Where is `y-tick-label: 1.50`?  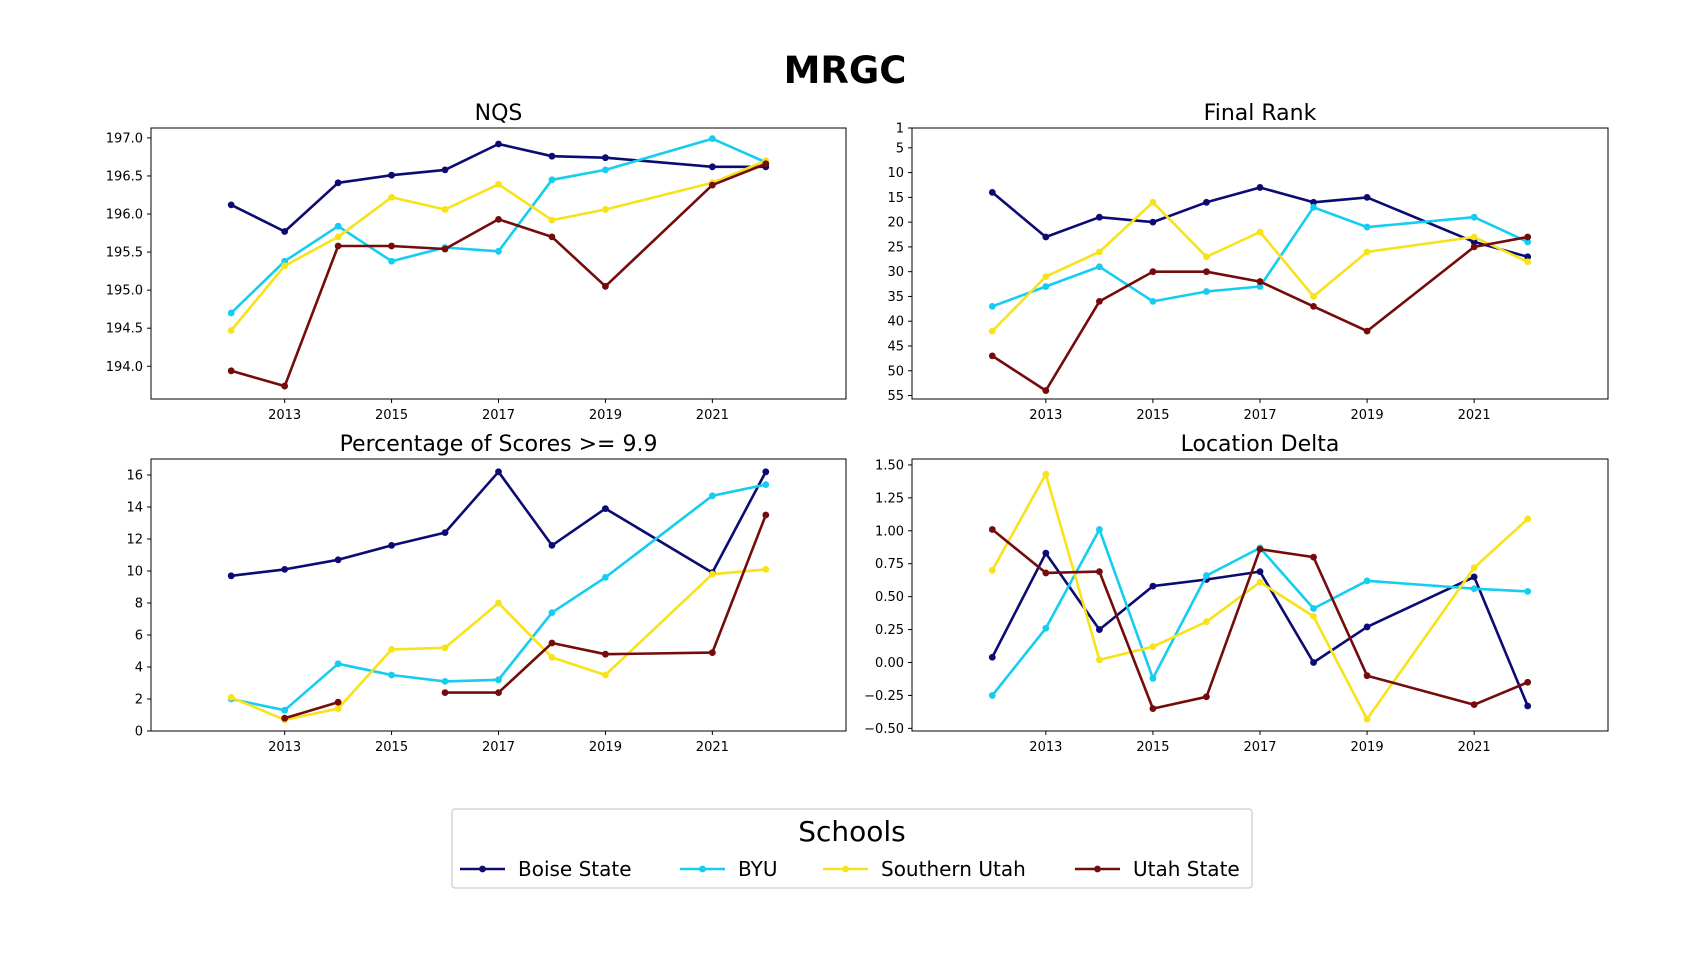
y-tick-label: 1.50 is located at coordinates (889, 465).